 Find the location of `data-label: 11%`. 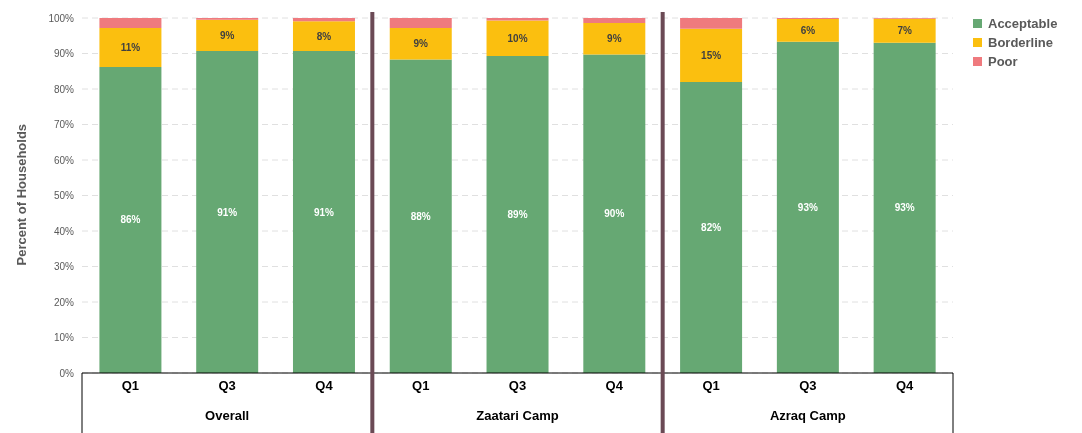

data-label: 11% is located at coordinates (130, 47).